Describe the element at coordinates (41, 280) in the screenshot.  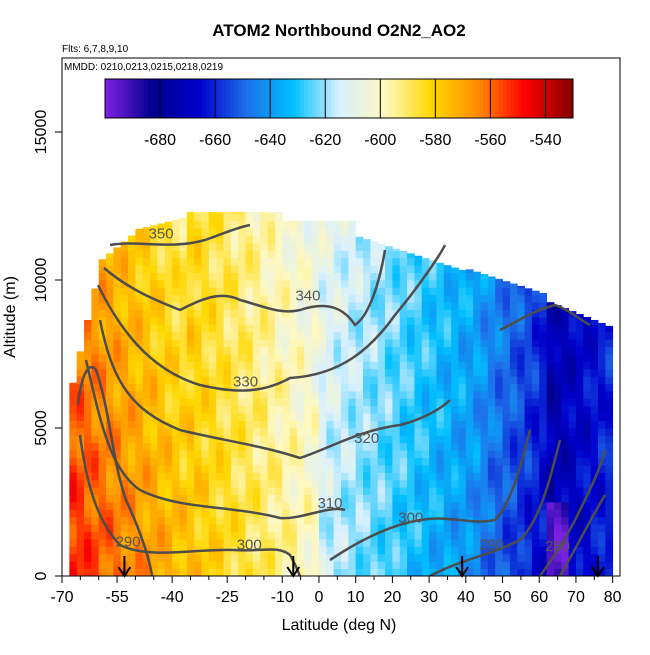
I see `y-tick-label: 10000` at that location.